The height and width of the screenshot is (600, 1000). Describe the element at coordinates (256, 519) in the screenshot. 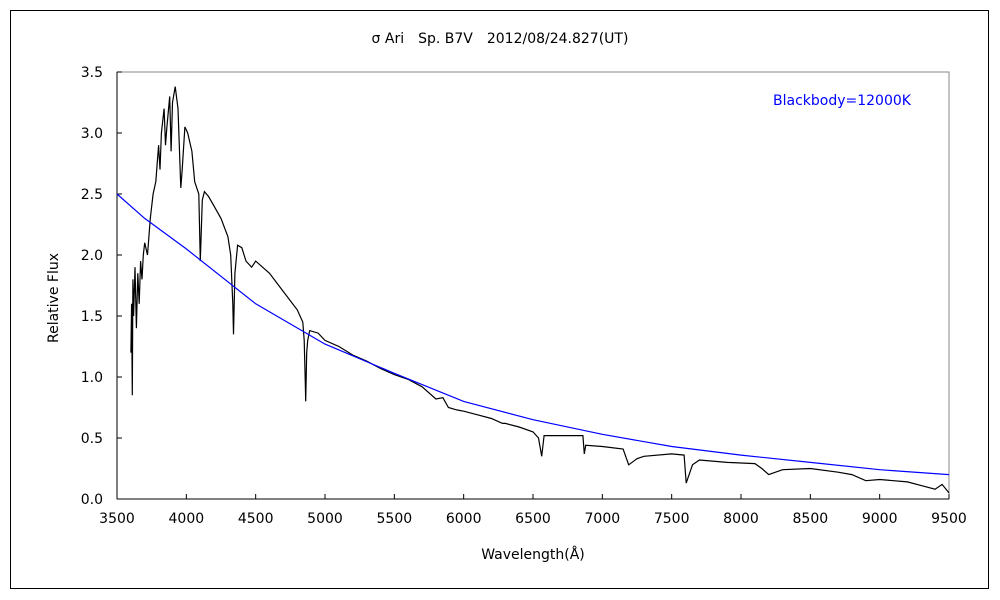

I see `x-tick-label: 4500` at that location.